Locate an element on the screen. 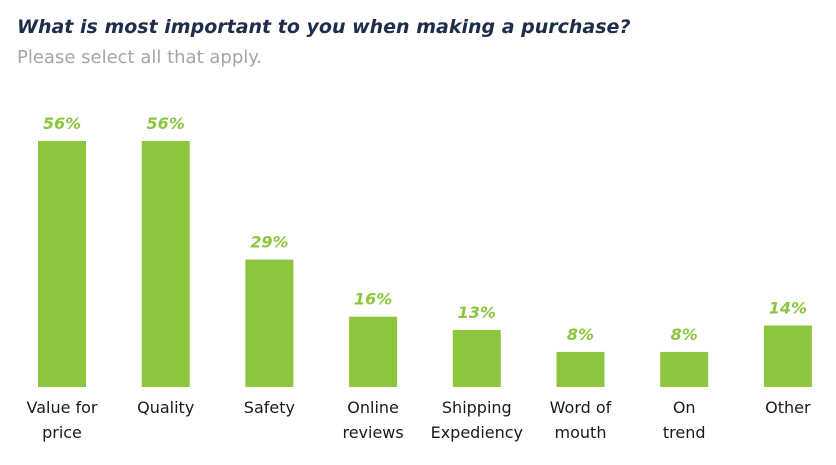 The height and width of the screenshot is (465, 836). category-label-5-line-0: Word of is located at coordinates (581, 407).